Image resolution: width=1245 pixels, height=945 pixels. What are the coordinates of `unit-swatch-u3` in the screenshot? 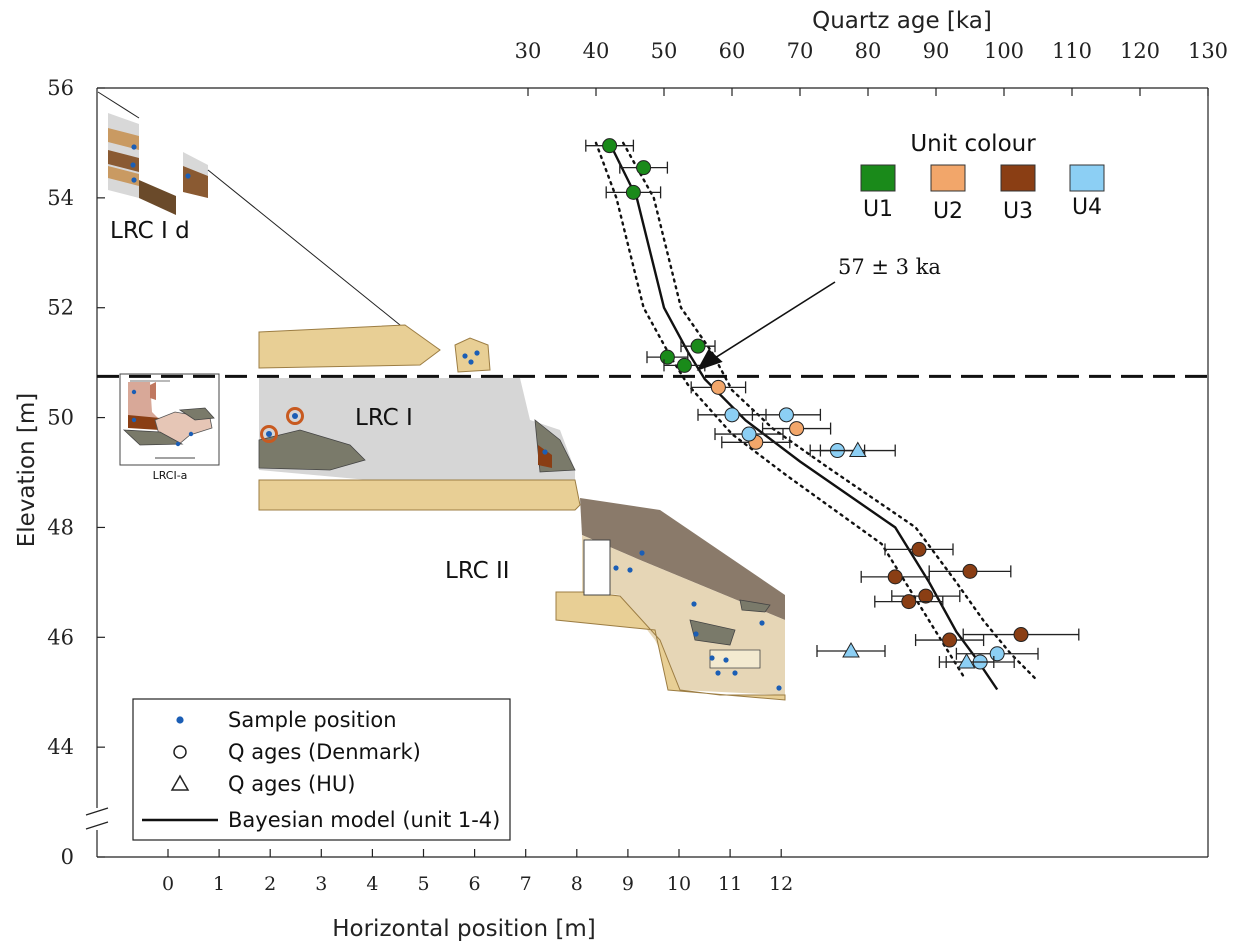 It's located at (1018, 178).